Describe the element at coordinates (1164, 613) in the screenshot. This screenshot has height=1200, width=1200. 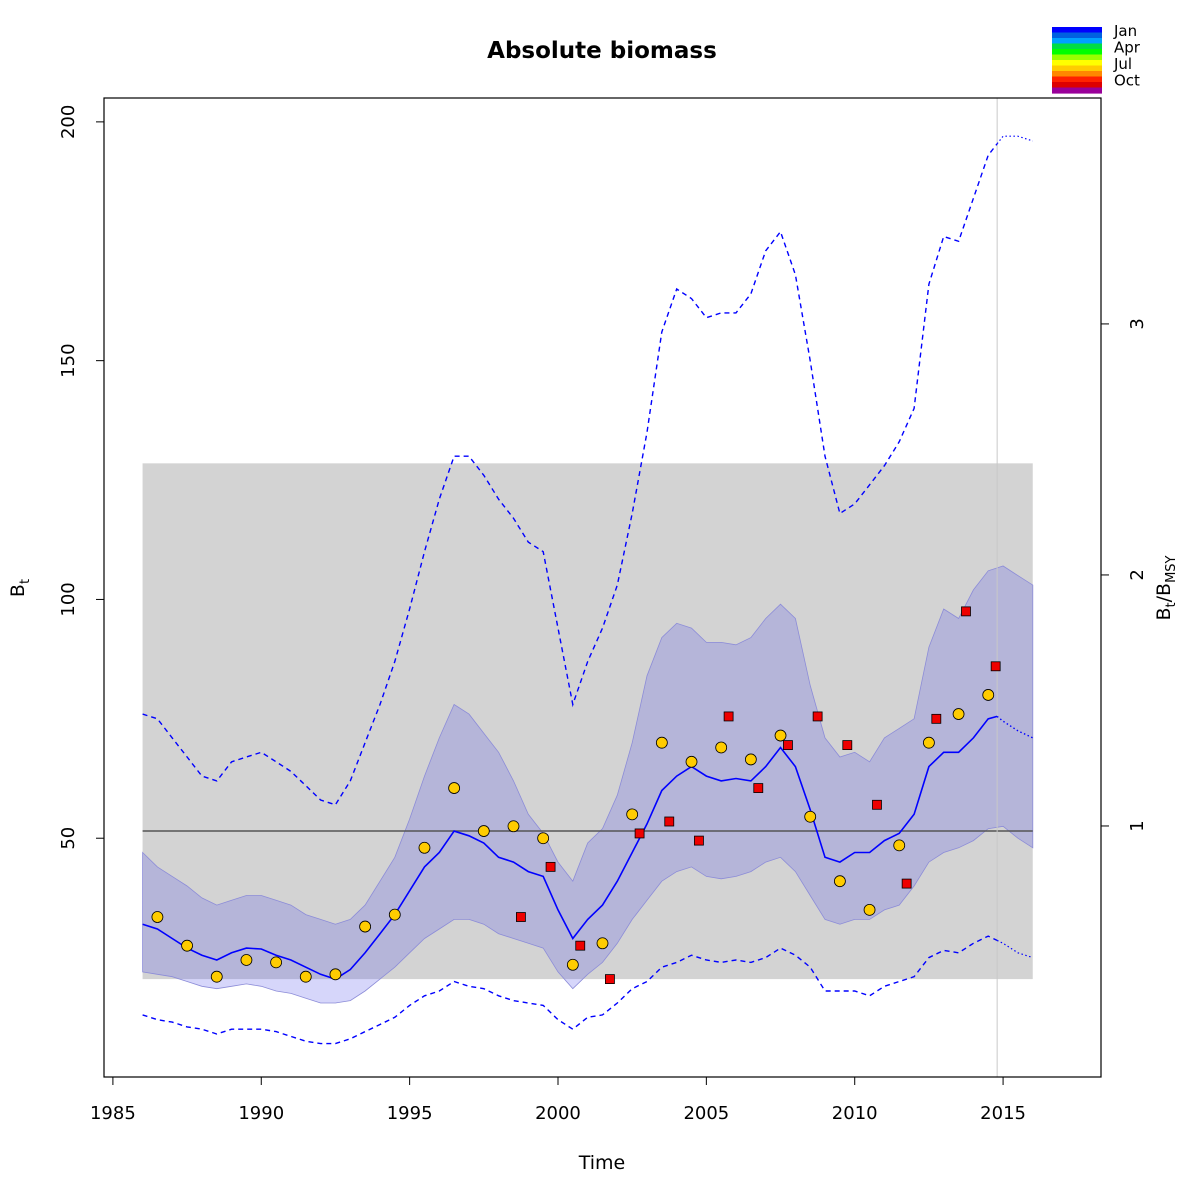
I see `y2-axis-label-part1: B` at that location.